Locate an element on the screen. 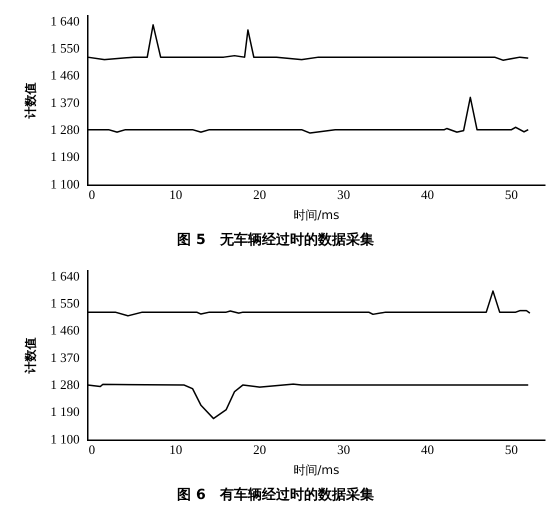 This screenshot has height=521, width=551. text: 图 5 无车辆经过时的数据采集 is located at coordinates (275, 240).